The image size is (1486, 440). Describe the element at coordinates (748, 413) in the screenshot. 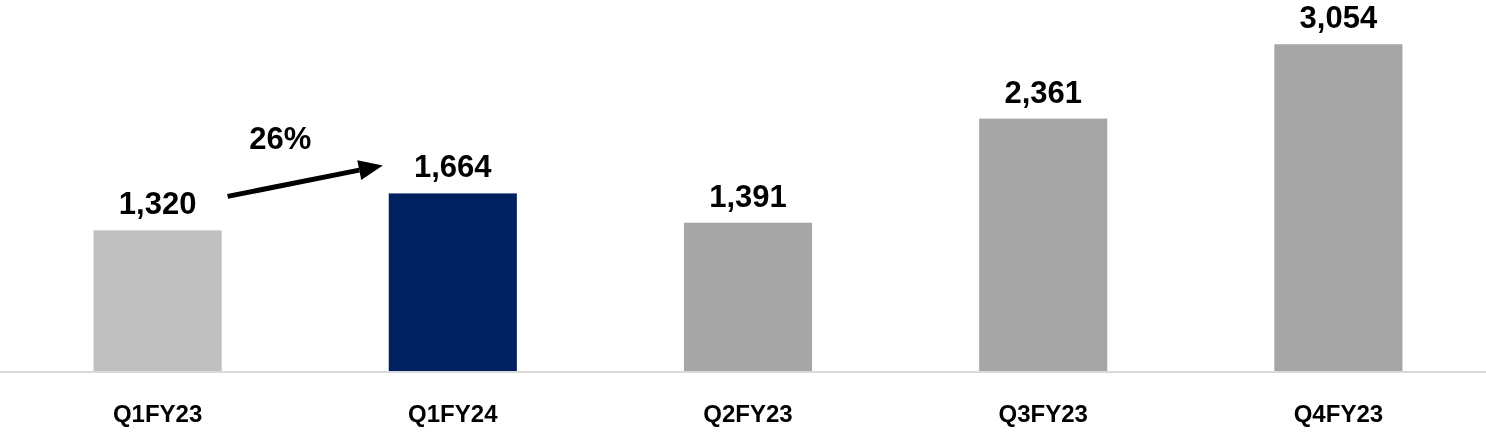

I see `x-tick-label: Q2FY23` at that location.